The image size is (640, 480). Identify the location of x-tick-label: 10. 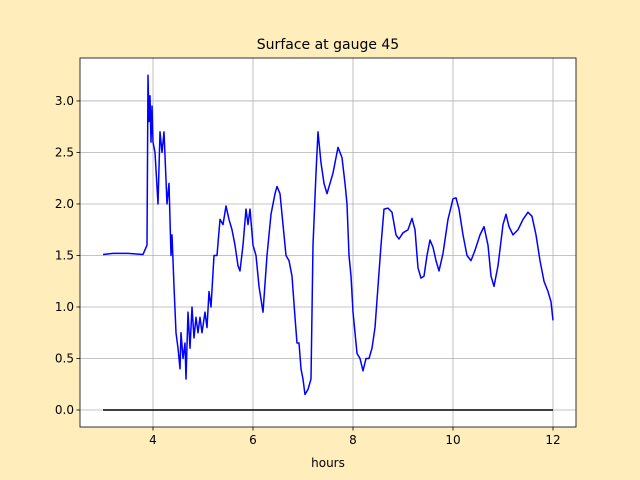
(452, 440).